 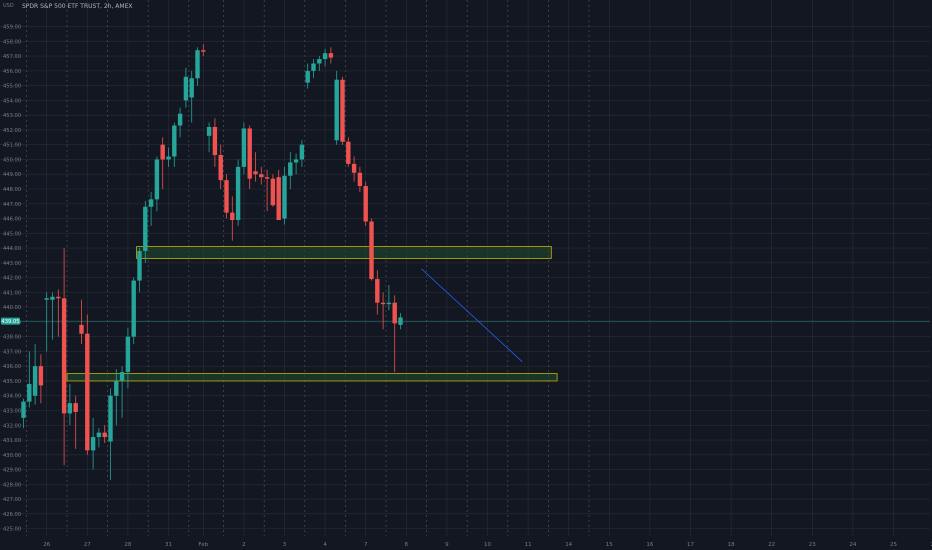 What do you see at coordinates (12, 397) in the screenshot?
I see `y-tick-label: 434.00` at bounding box center [12, 397].